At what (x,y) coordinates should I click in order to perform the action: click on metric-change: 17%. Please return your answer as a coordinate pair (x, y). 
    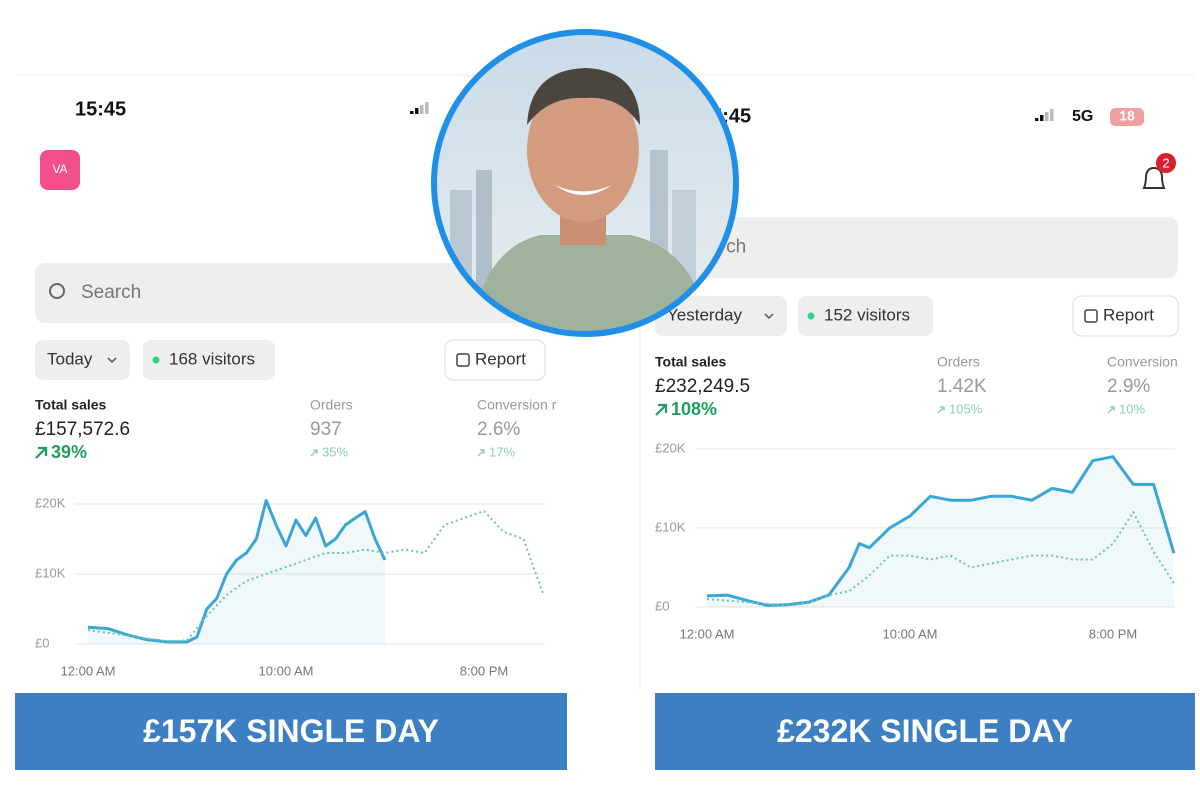
    Looking at the image, I should click on (502, 451).